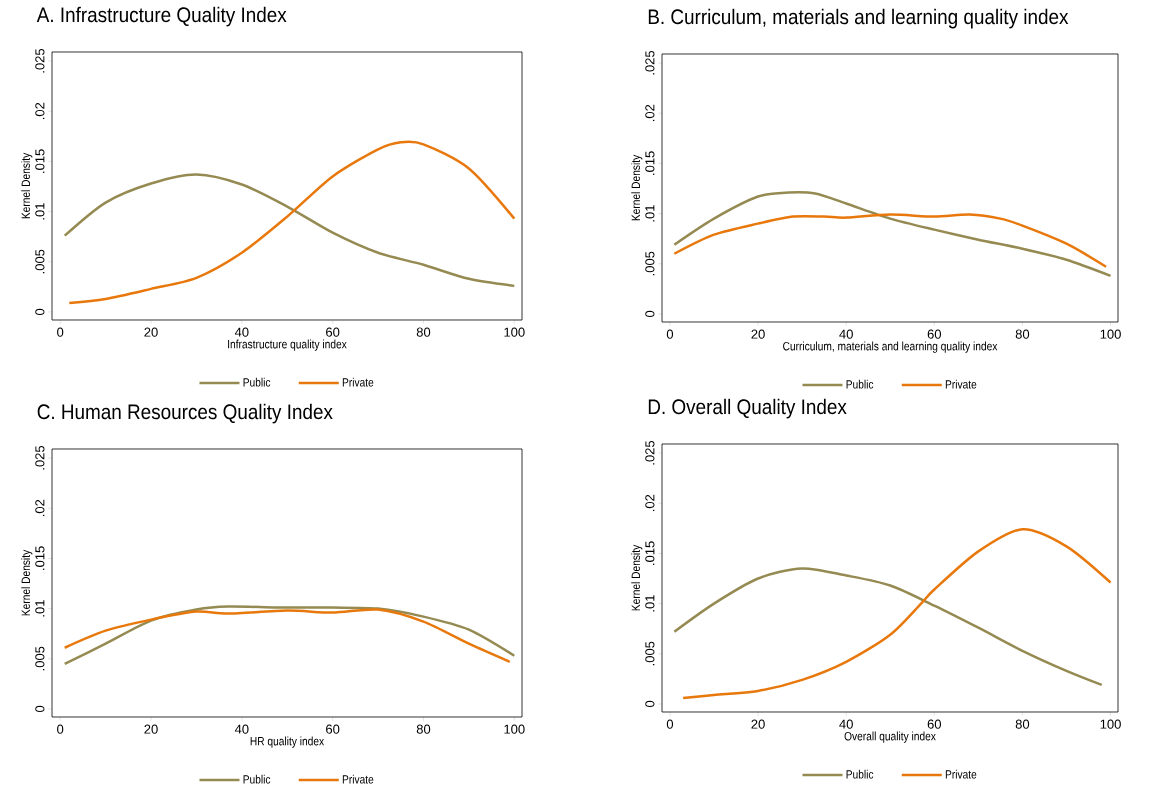 The image size is (1150, 787). Describe the element at coordinates (858, 18) in the screenshot. I see `chart-title: B. Curriculum, materials and learning quality index` at that location.